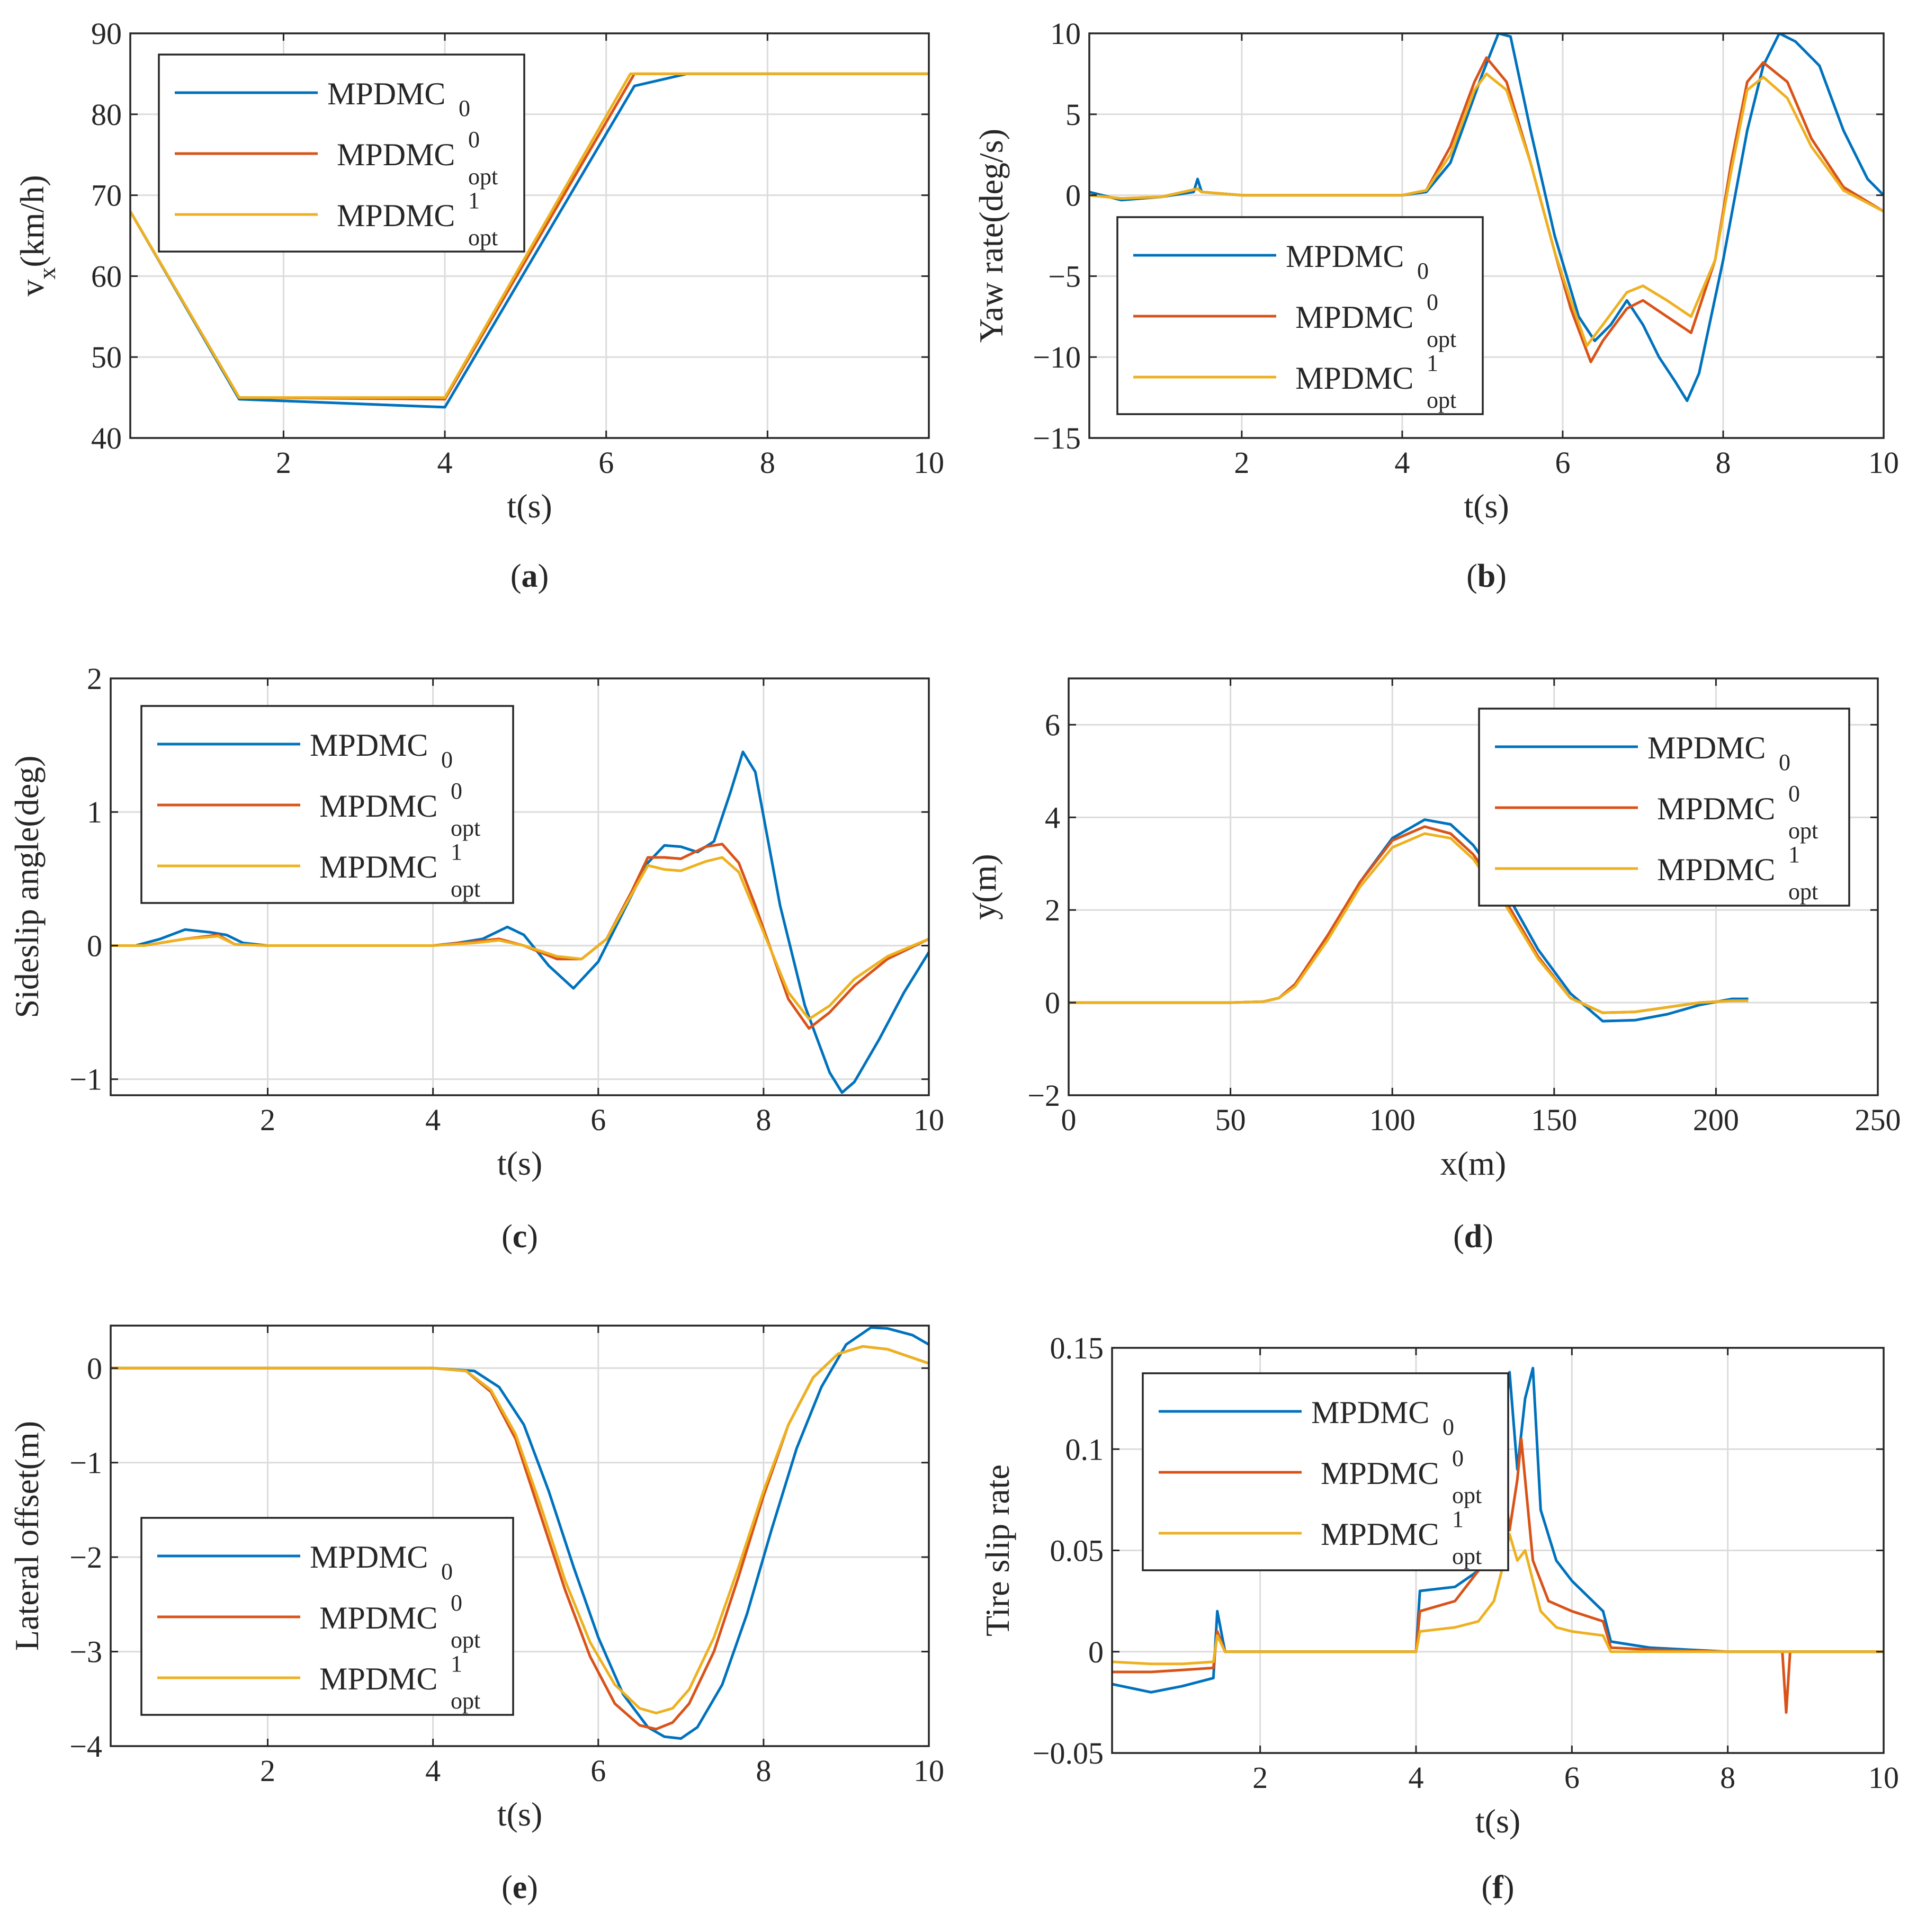 This screenshot has width=1926, height=1932. What do you see at coordinates (1473, 1237) in the screenshot?
I see `panel-caption: (d)` at bounding box center [1473, 1237].